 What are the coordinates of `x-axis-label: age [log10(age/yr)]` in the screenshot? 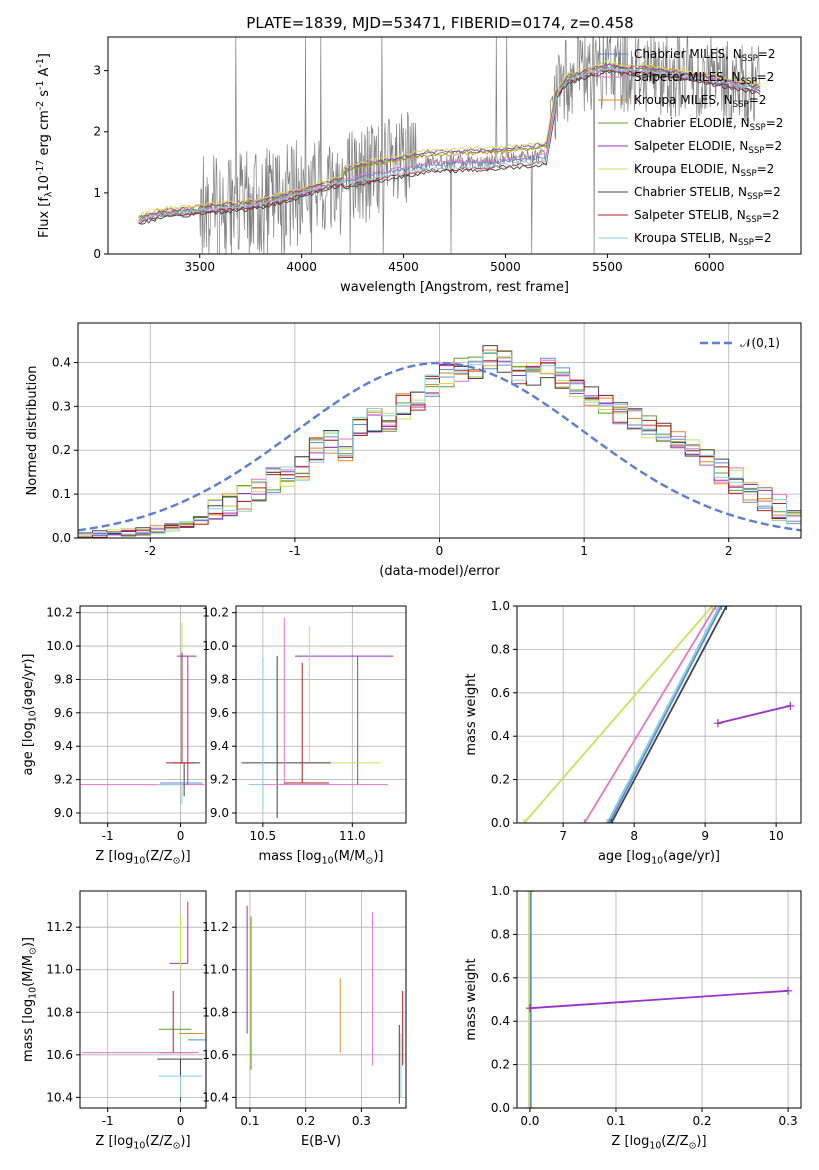 It's located at (659, 857).